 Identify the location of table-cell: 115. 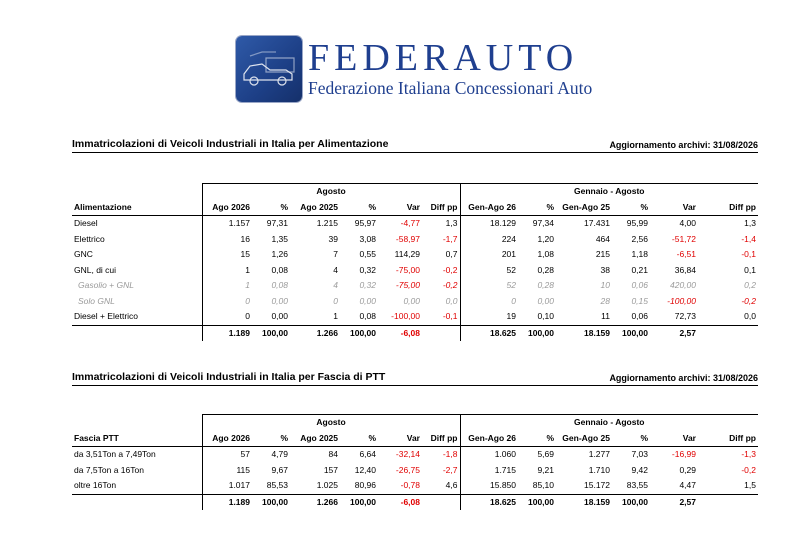
(226, 470).